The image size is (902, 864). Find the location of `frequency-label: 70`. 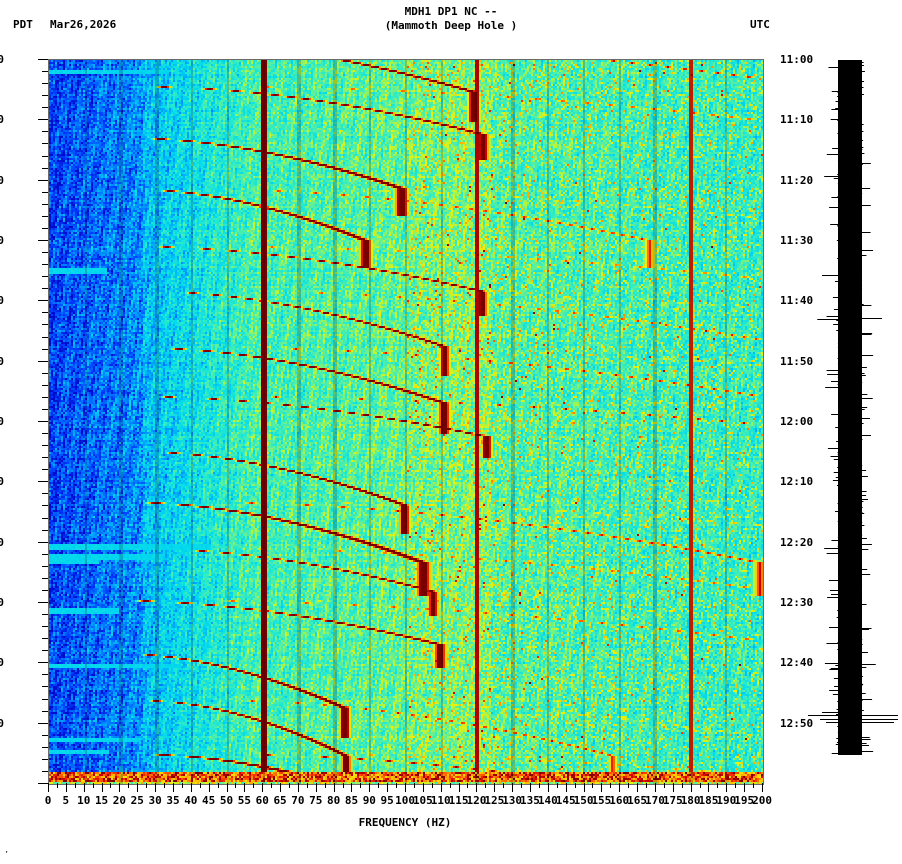

frequency-label: 70 is located at coordinates (298, 800).